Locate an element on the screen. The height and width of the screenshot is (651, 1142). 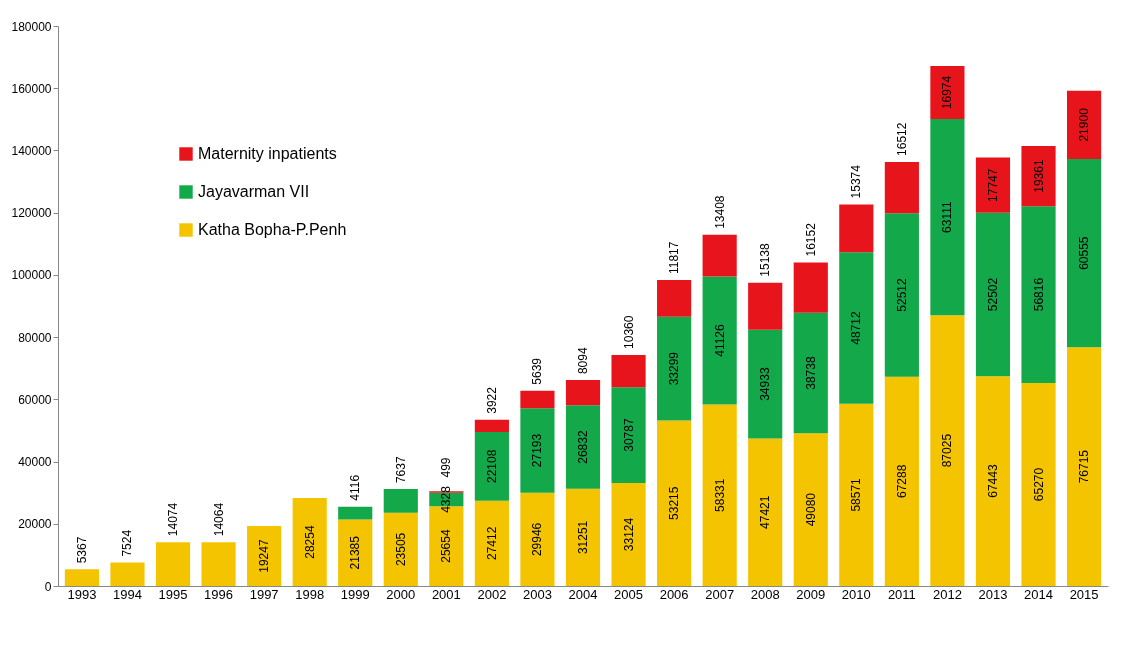
data-label: 31251 is located at coordinates (583, 537).